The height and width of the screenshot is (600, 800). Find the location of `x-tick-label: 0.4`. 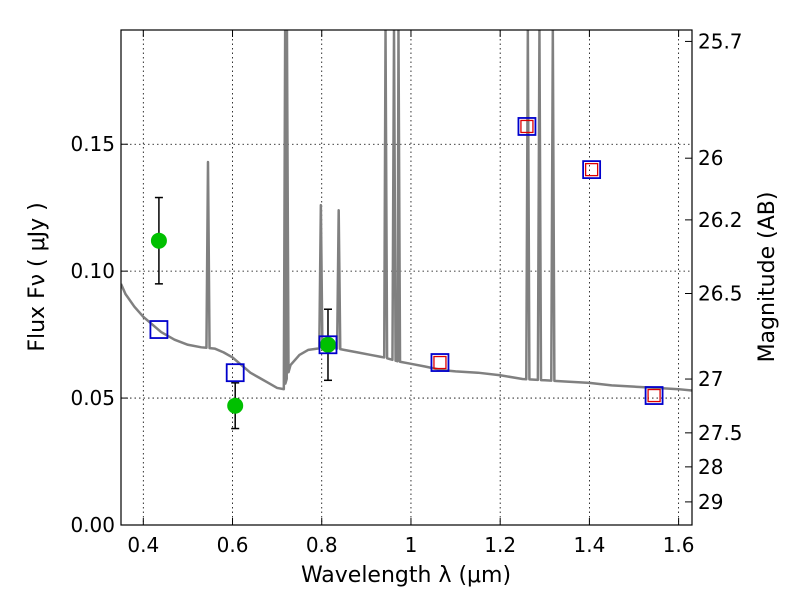

x-tick-label: 0.4 is located at coordinates (143, 545).